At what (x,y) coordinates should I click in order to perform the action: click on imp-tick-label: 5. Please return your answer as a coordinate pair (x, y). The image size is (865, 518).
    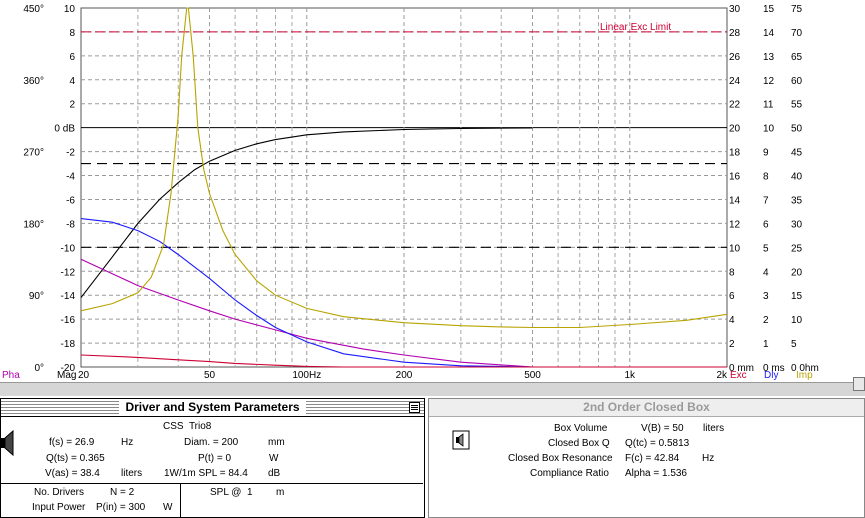
    Looking at the image, I should click on (794, 344).